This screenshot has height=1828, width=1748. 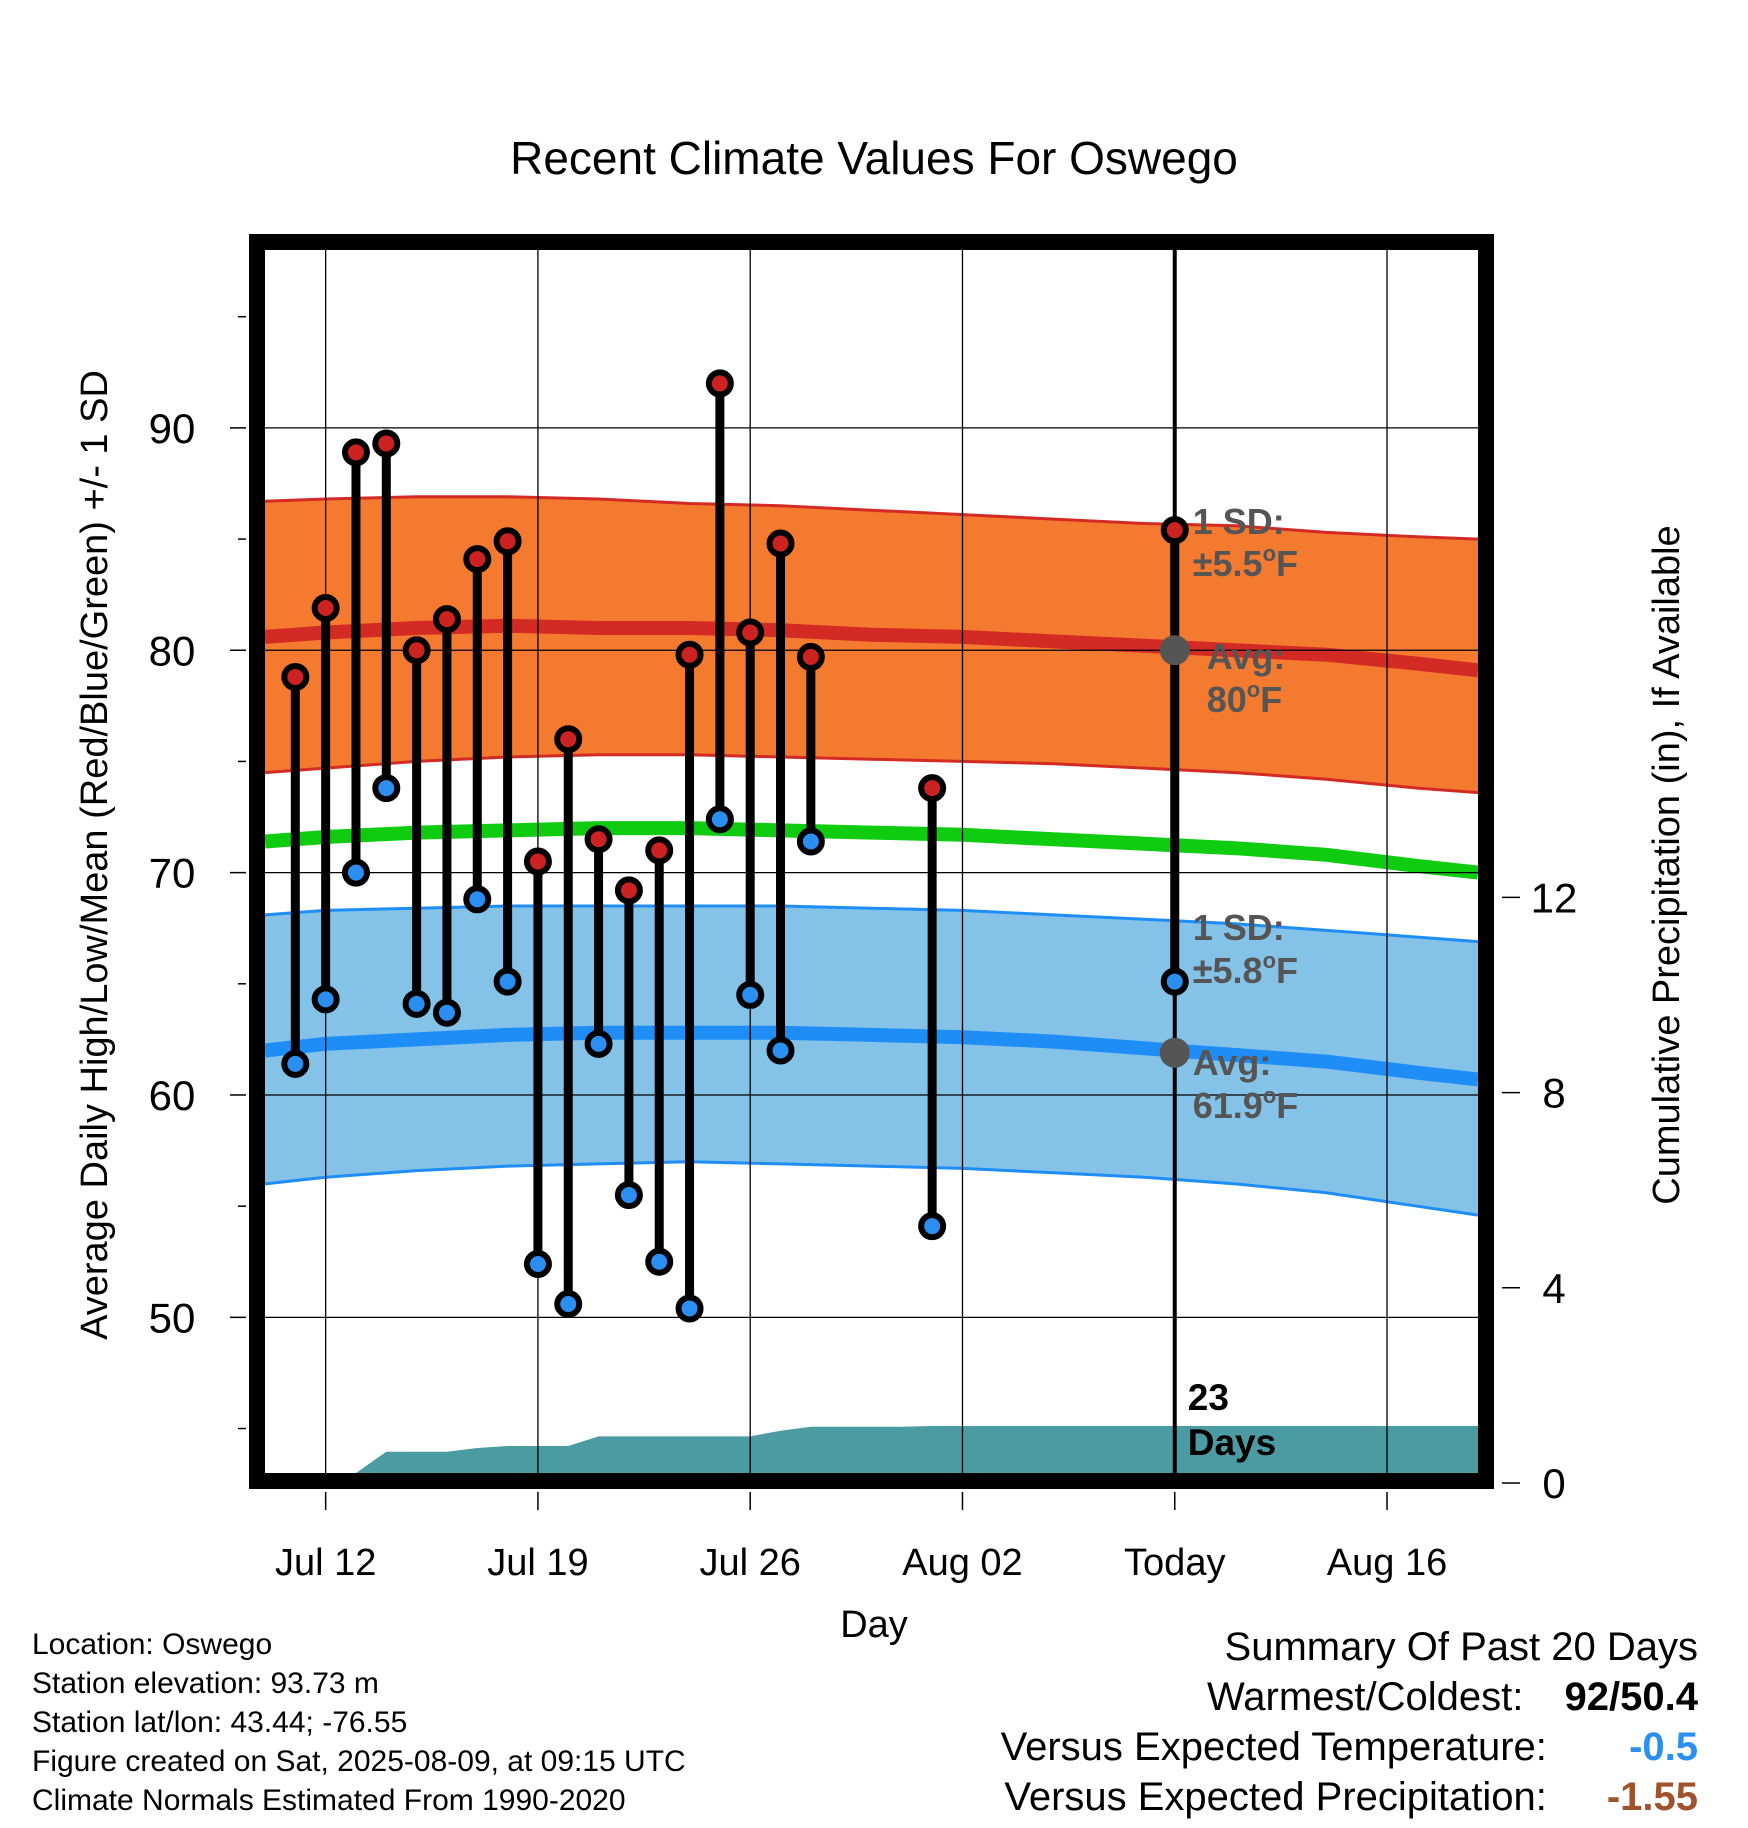 I want to click on low-sd-label: 1 SD:, so click(x=1239, y=927).